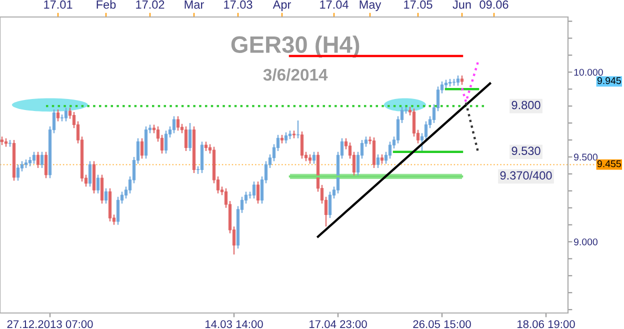  Describe the element at coordinates (546, 324) in the screenshot. I see `x-tick-label: 18.06 19:00` at that location.